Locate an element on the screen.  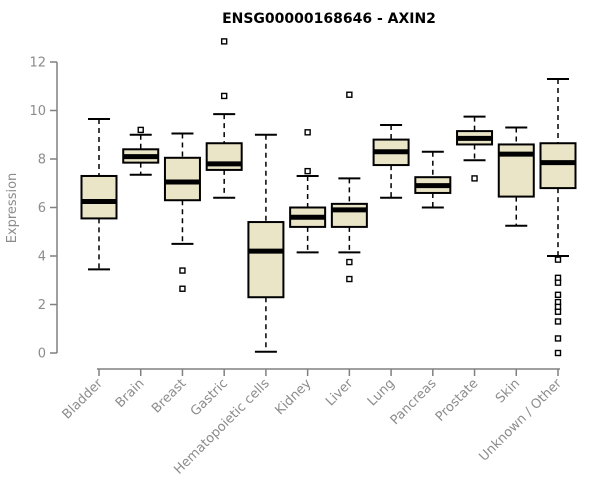
x-tick-label: Kidney is located at coordinates (294, 397).